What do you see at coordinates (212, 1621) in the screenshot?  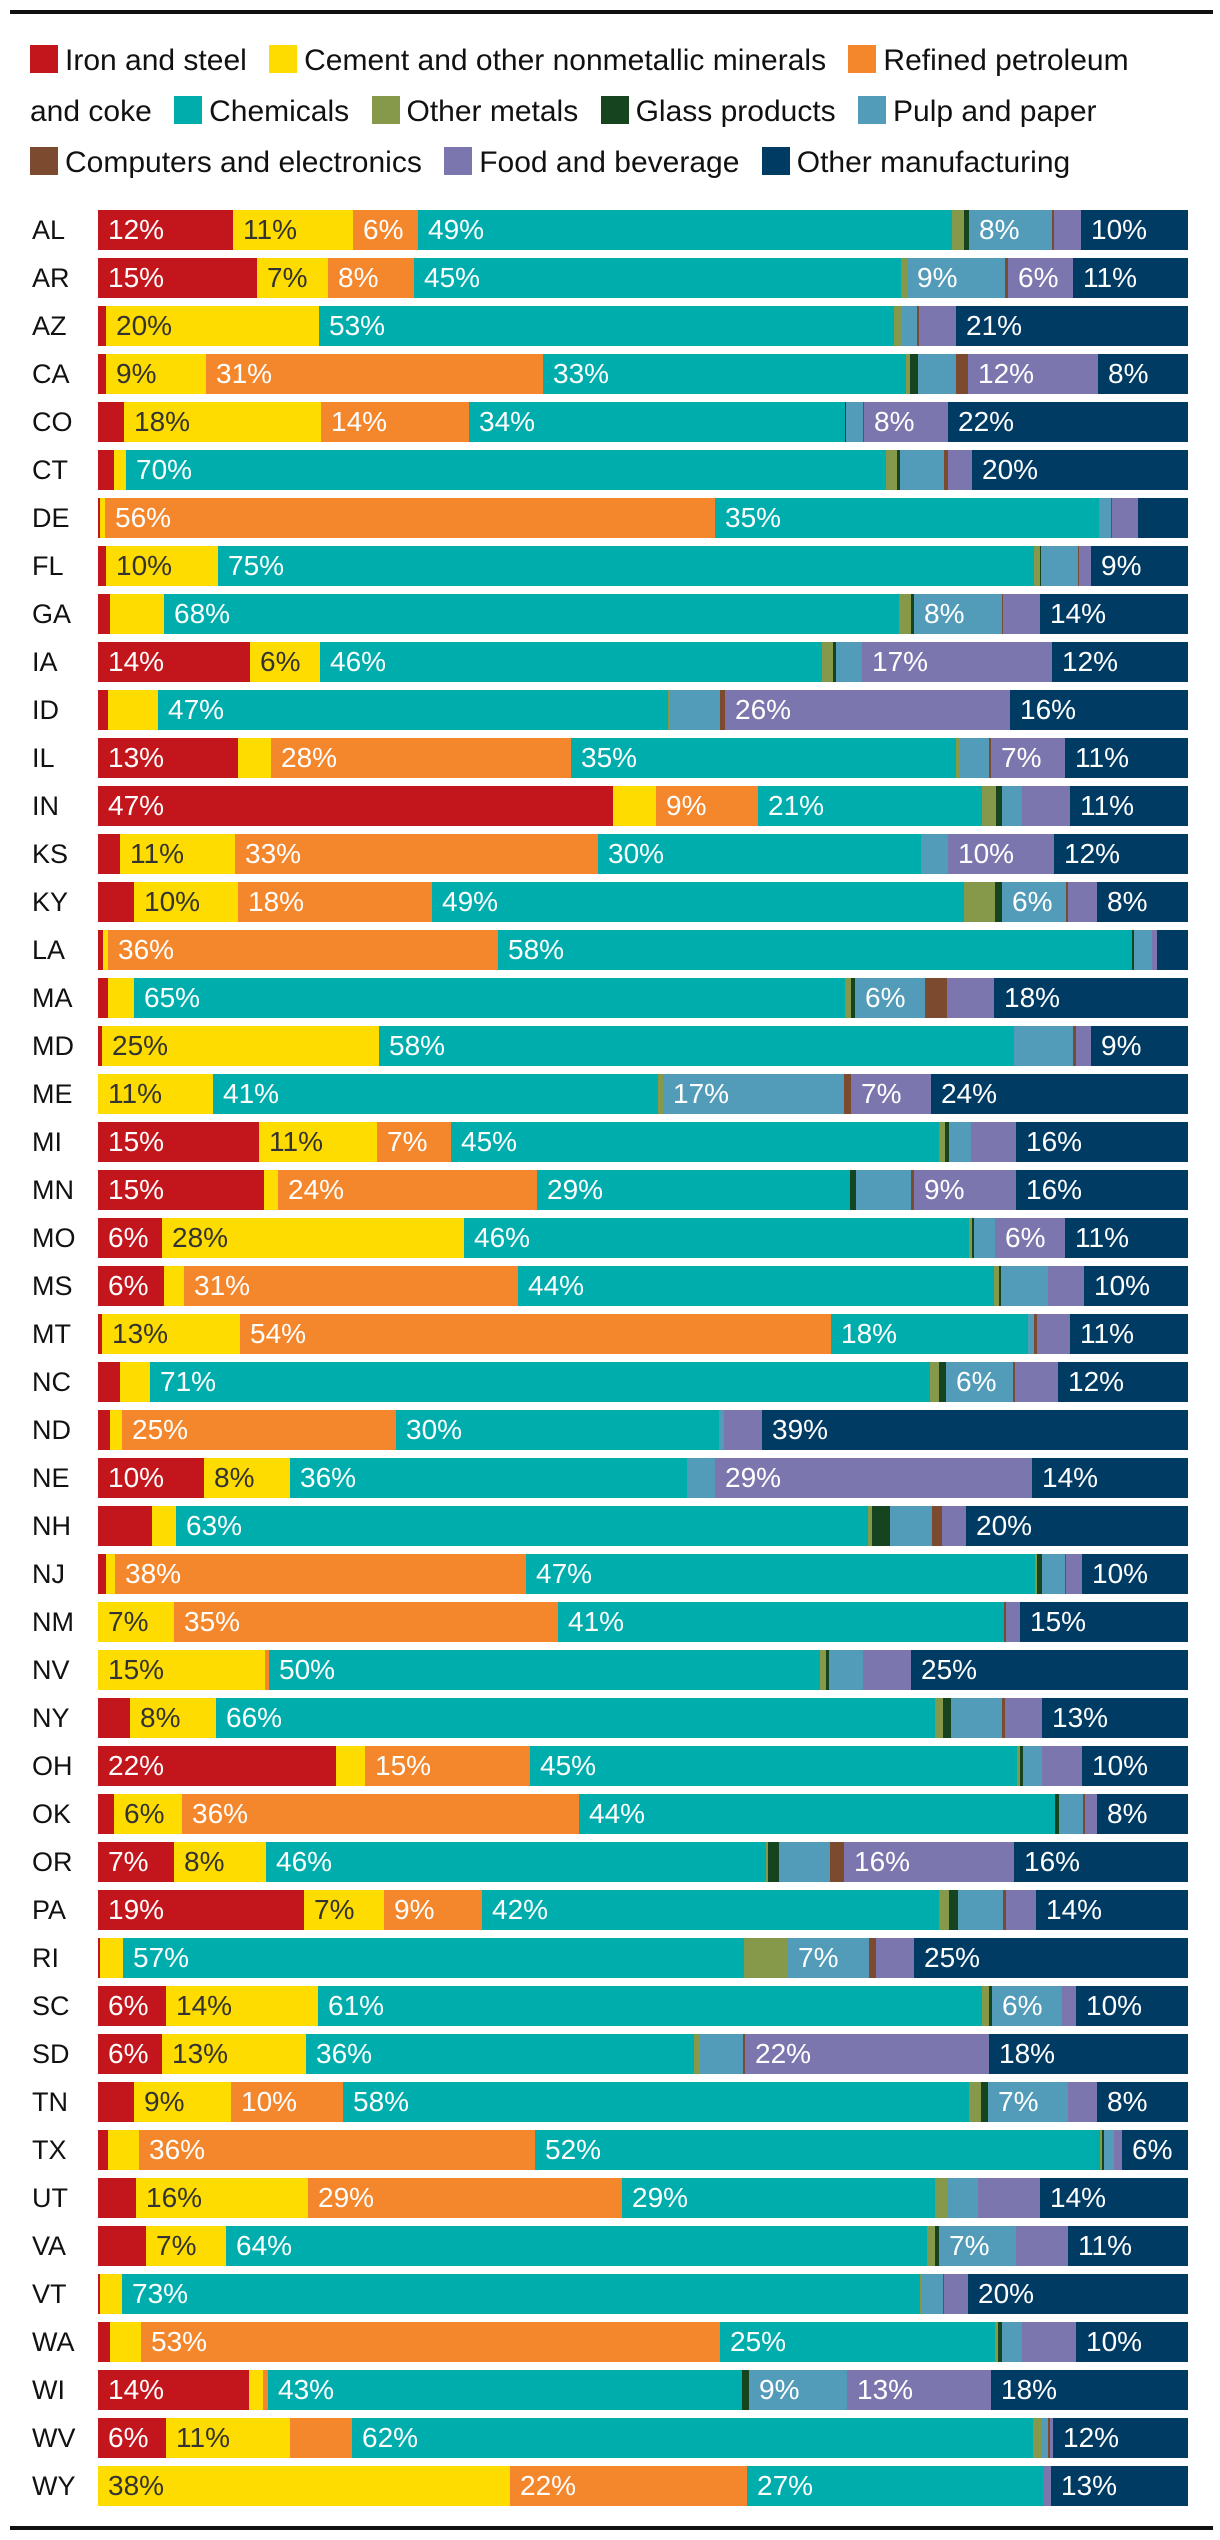 I see `data-label: 35%` at bounding box center [212, 1621].